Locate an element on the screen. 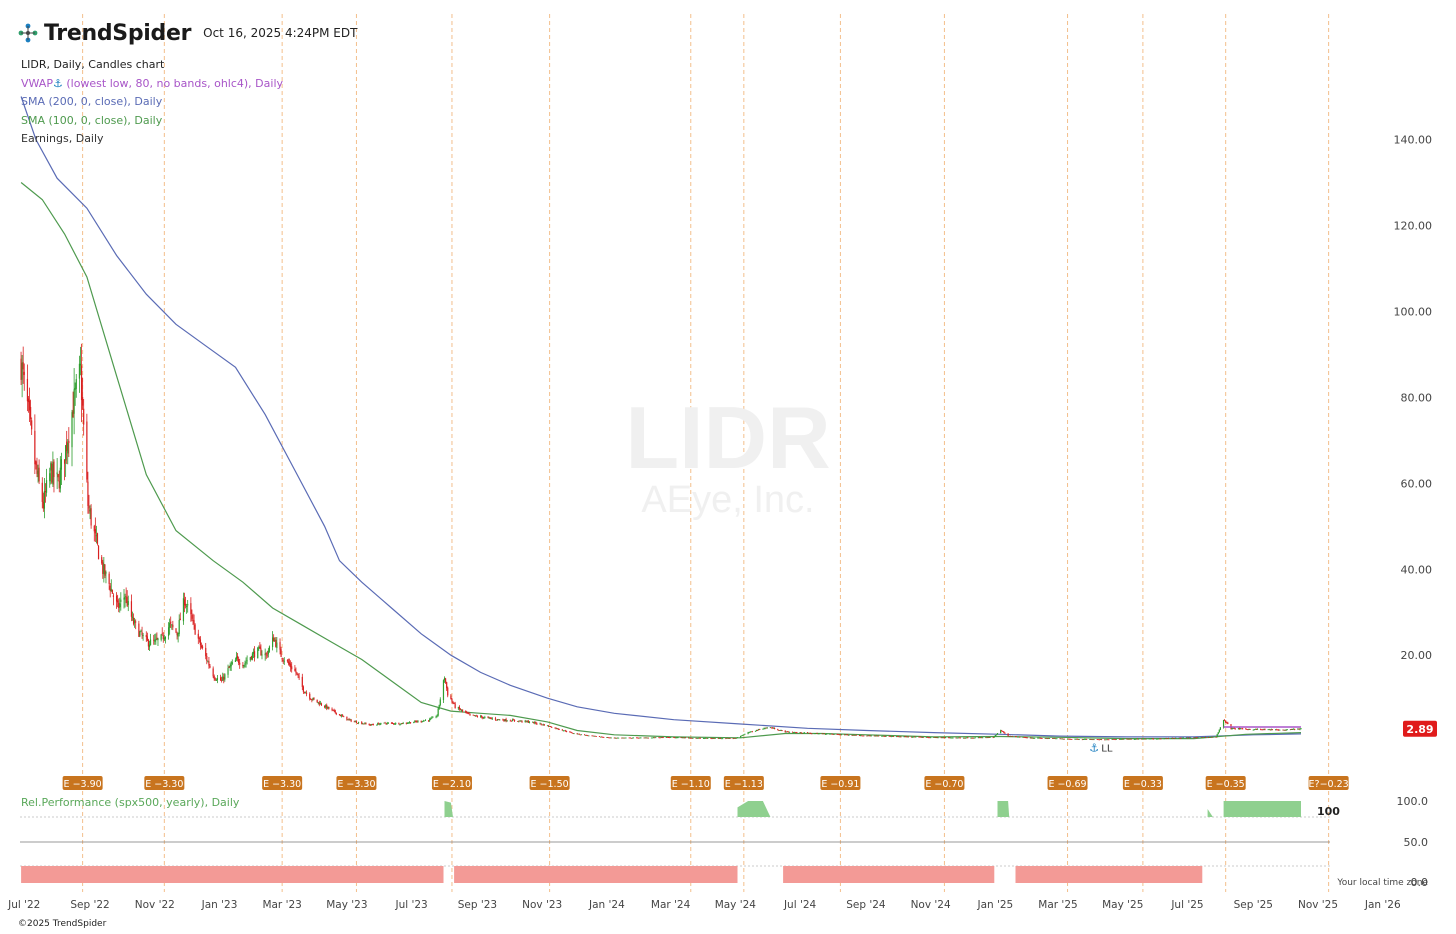  earnings-badge-box is located at coordinates (944, 783).